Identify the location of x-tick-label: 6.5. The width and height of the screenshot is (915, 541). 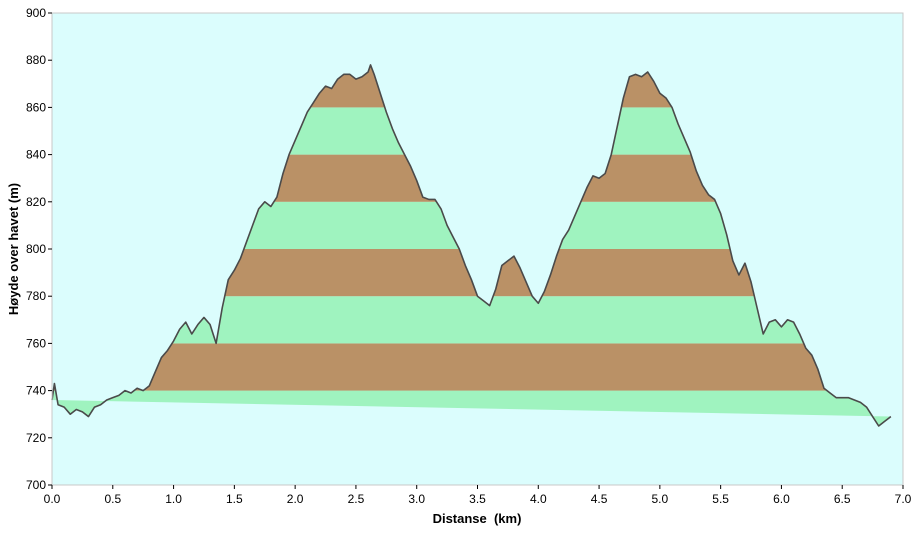
(842, 499).